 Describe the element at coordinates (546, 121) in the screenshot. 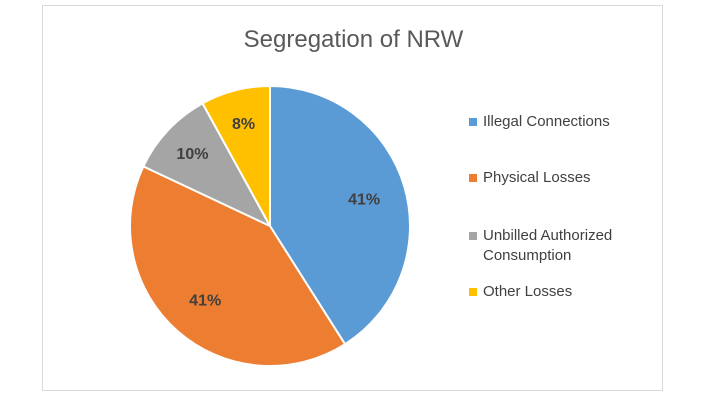

I see `legend-label-illegal-connections: Illegal Connections` at that location.